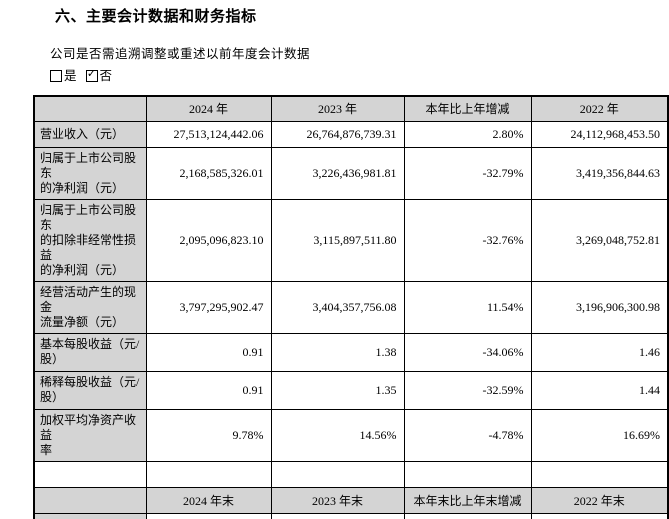 This screenshot has height=519, width=669. I want to click on cell-2023: 3,404,357,756.08, so click(337, 307).